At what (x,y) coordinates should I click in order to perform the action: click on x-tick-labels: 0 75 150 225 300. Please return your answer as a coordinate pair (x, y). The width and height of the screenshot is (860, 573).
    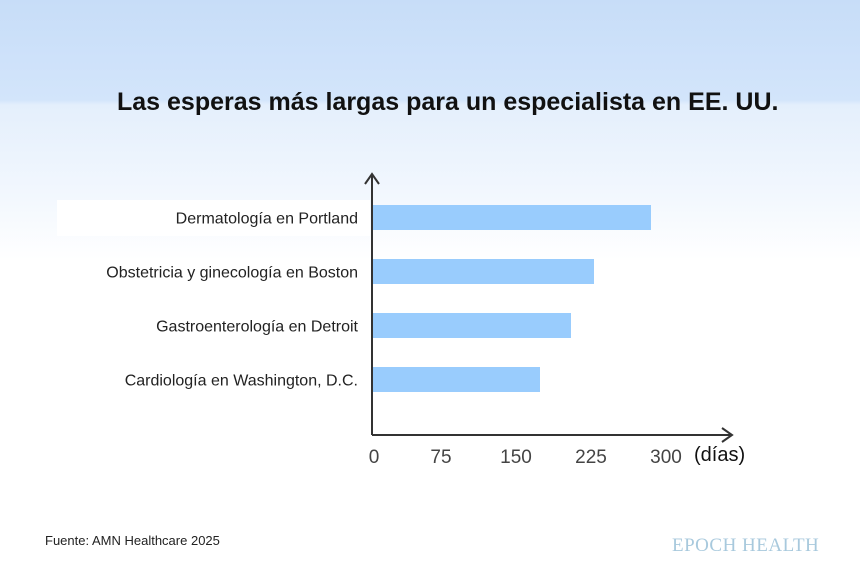
    Looking at the image, I should click on (525, 457).